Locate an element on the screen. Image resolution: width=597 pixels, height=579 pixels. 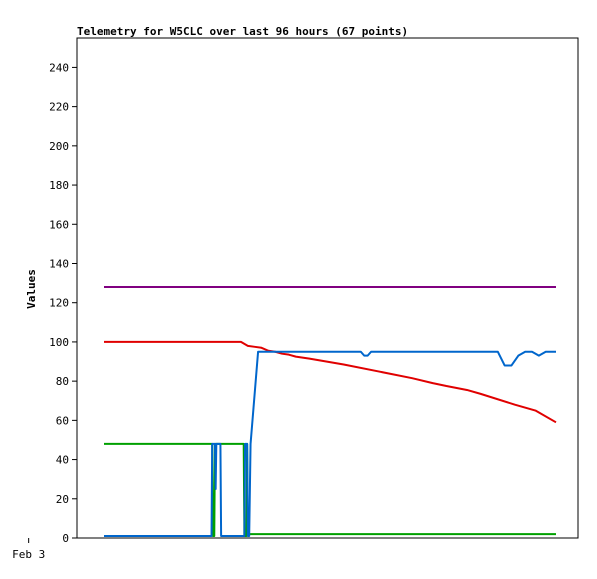
y-tick-label: 20 is located at coordinates (62, 499).